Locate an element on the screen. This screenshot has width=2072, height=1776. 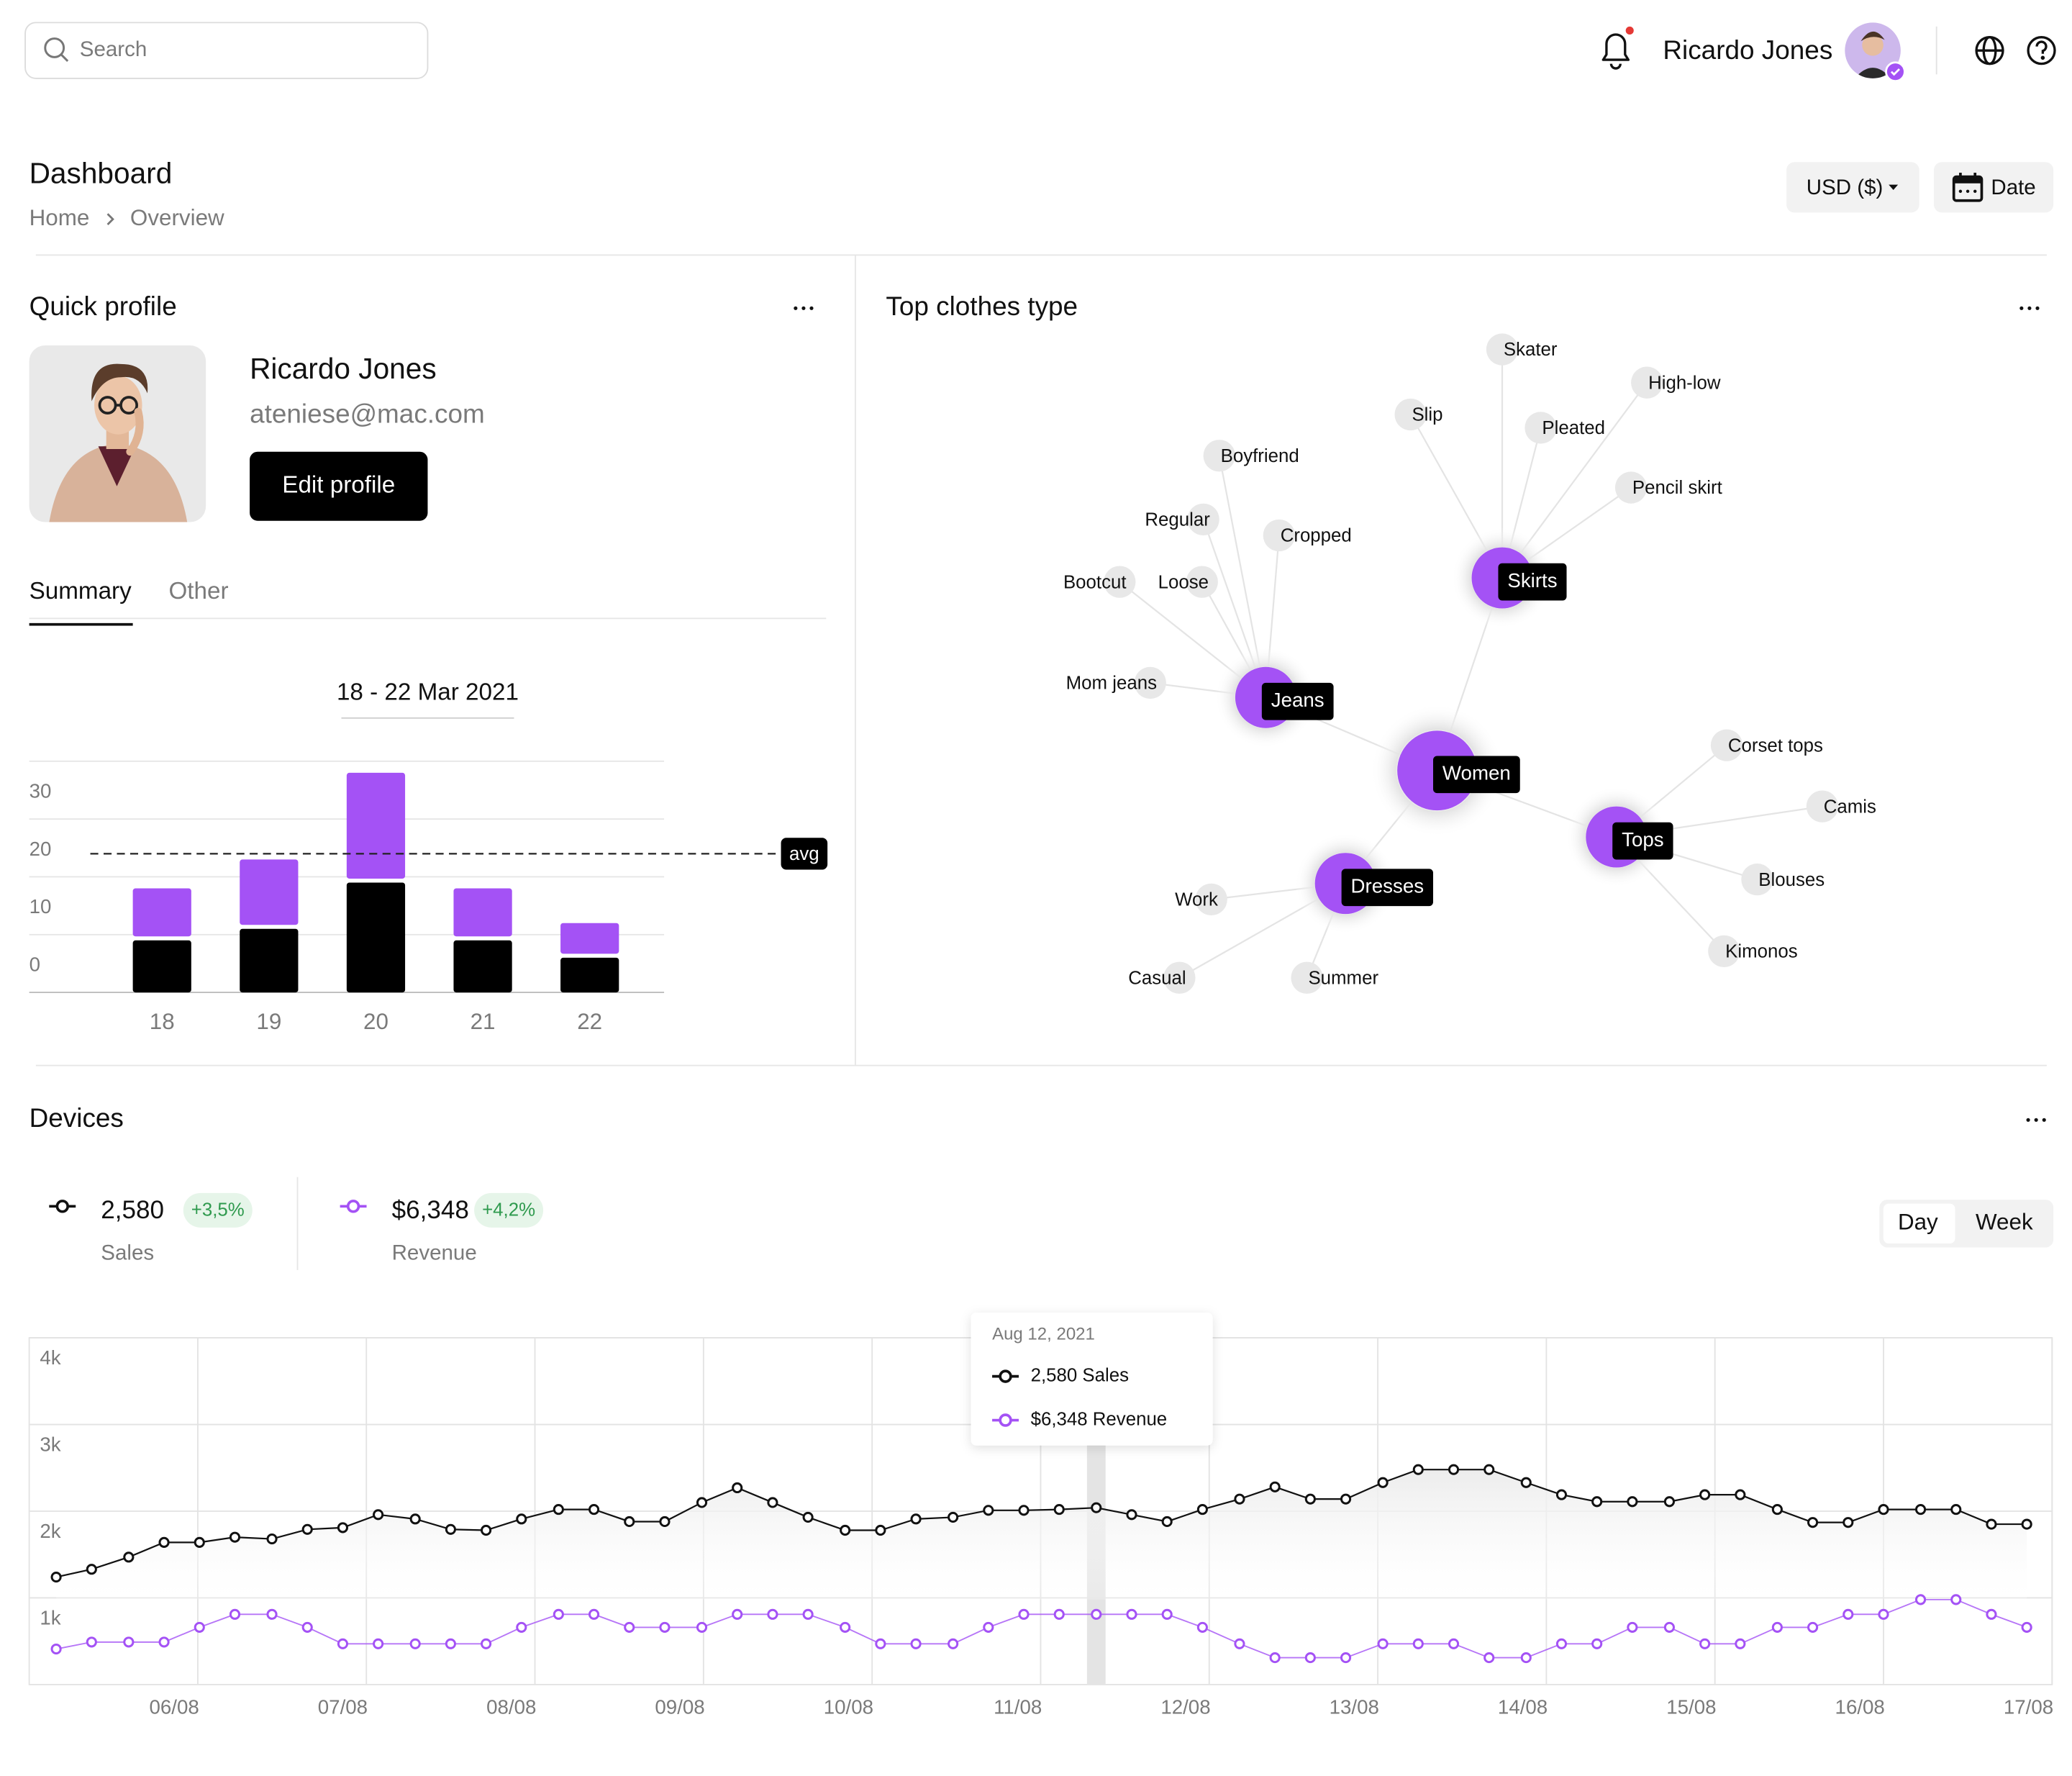
language-icon is located at coordinates (1990, 50).